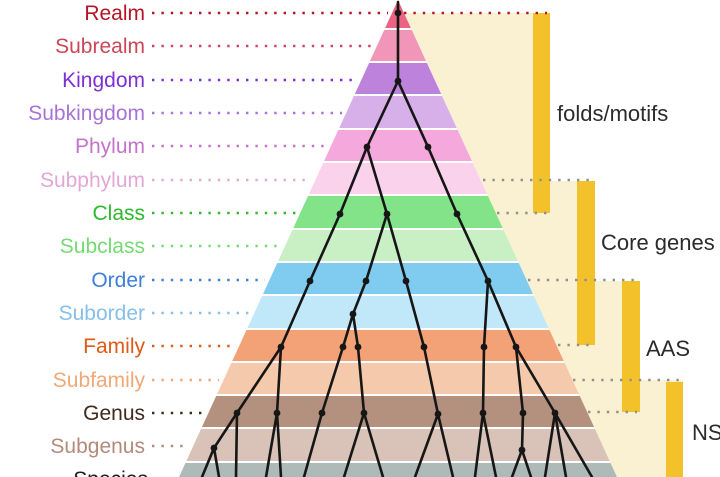 This screenshot has width=720, height=477. Describe the element at coordinates (99, 380) in the screenshot. I see `rank-label-subfamily: Subfamily` at that location.